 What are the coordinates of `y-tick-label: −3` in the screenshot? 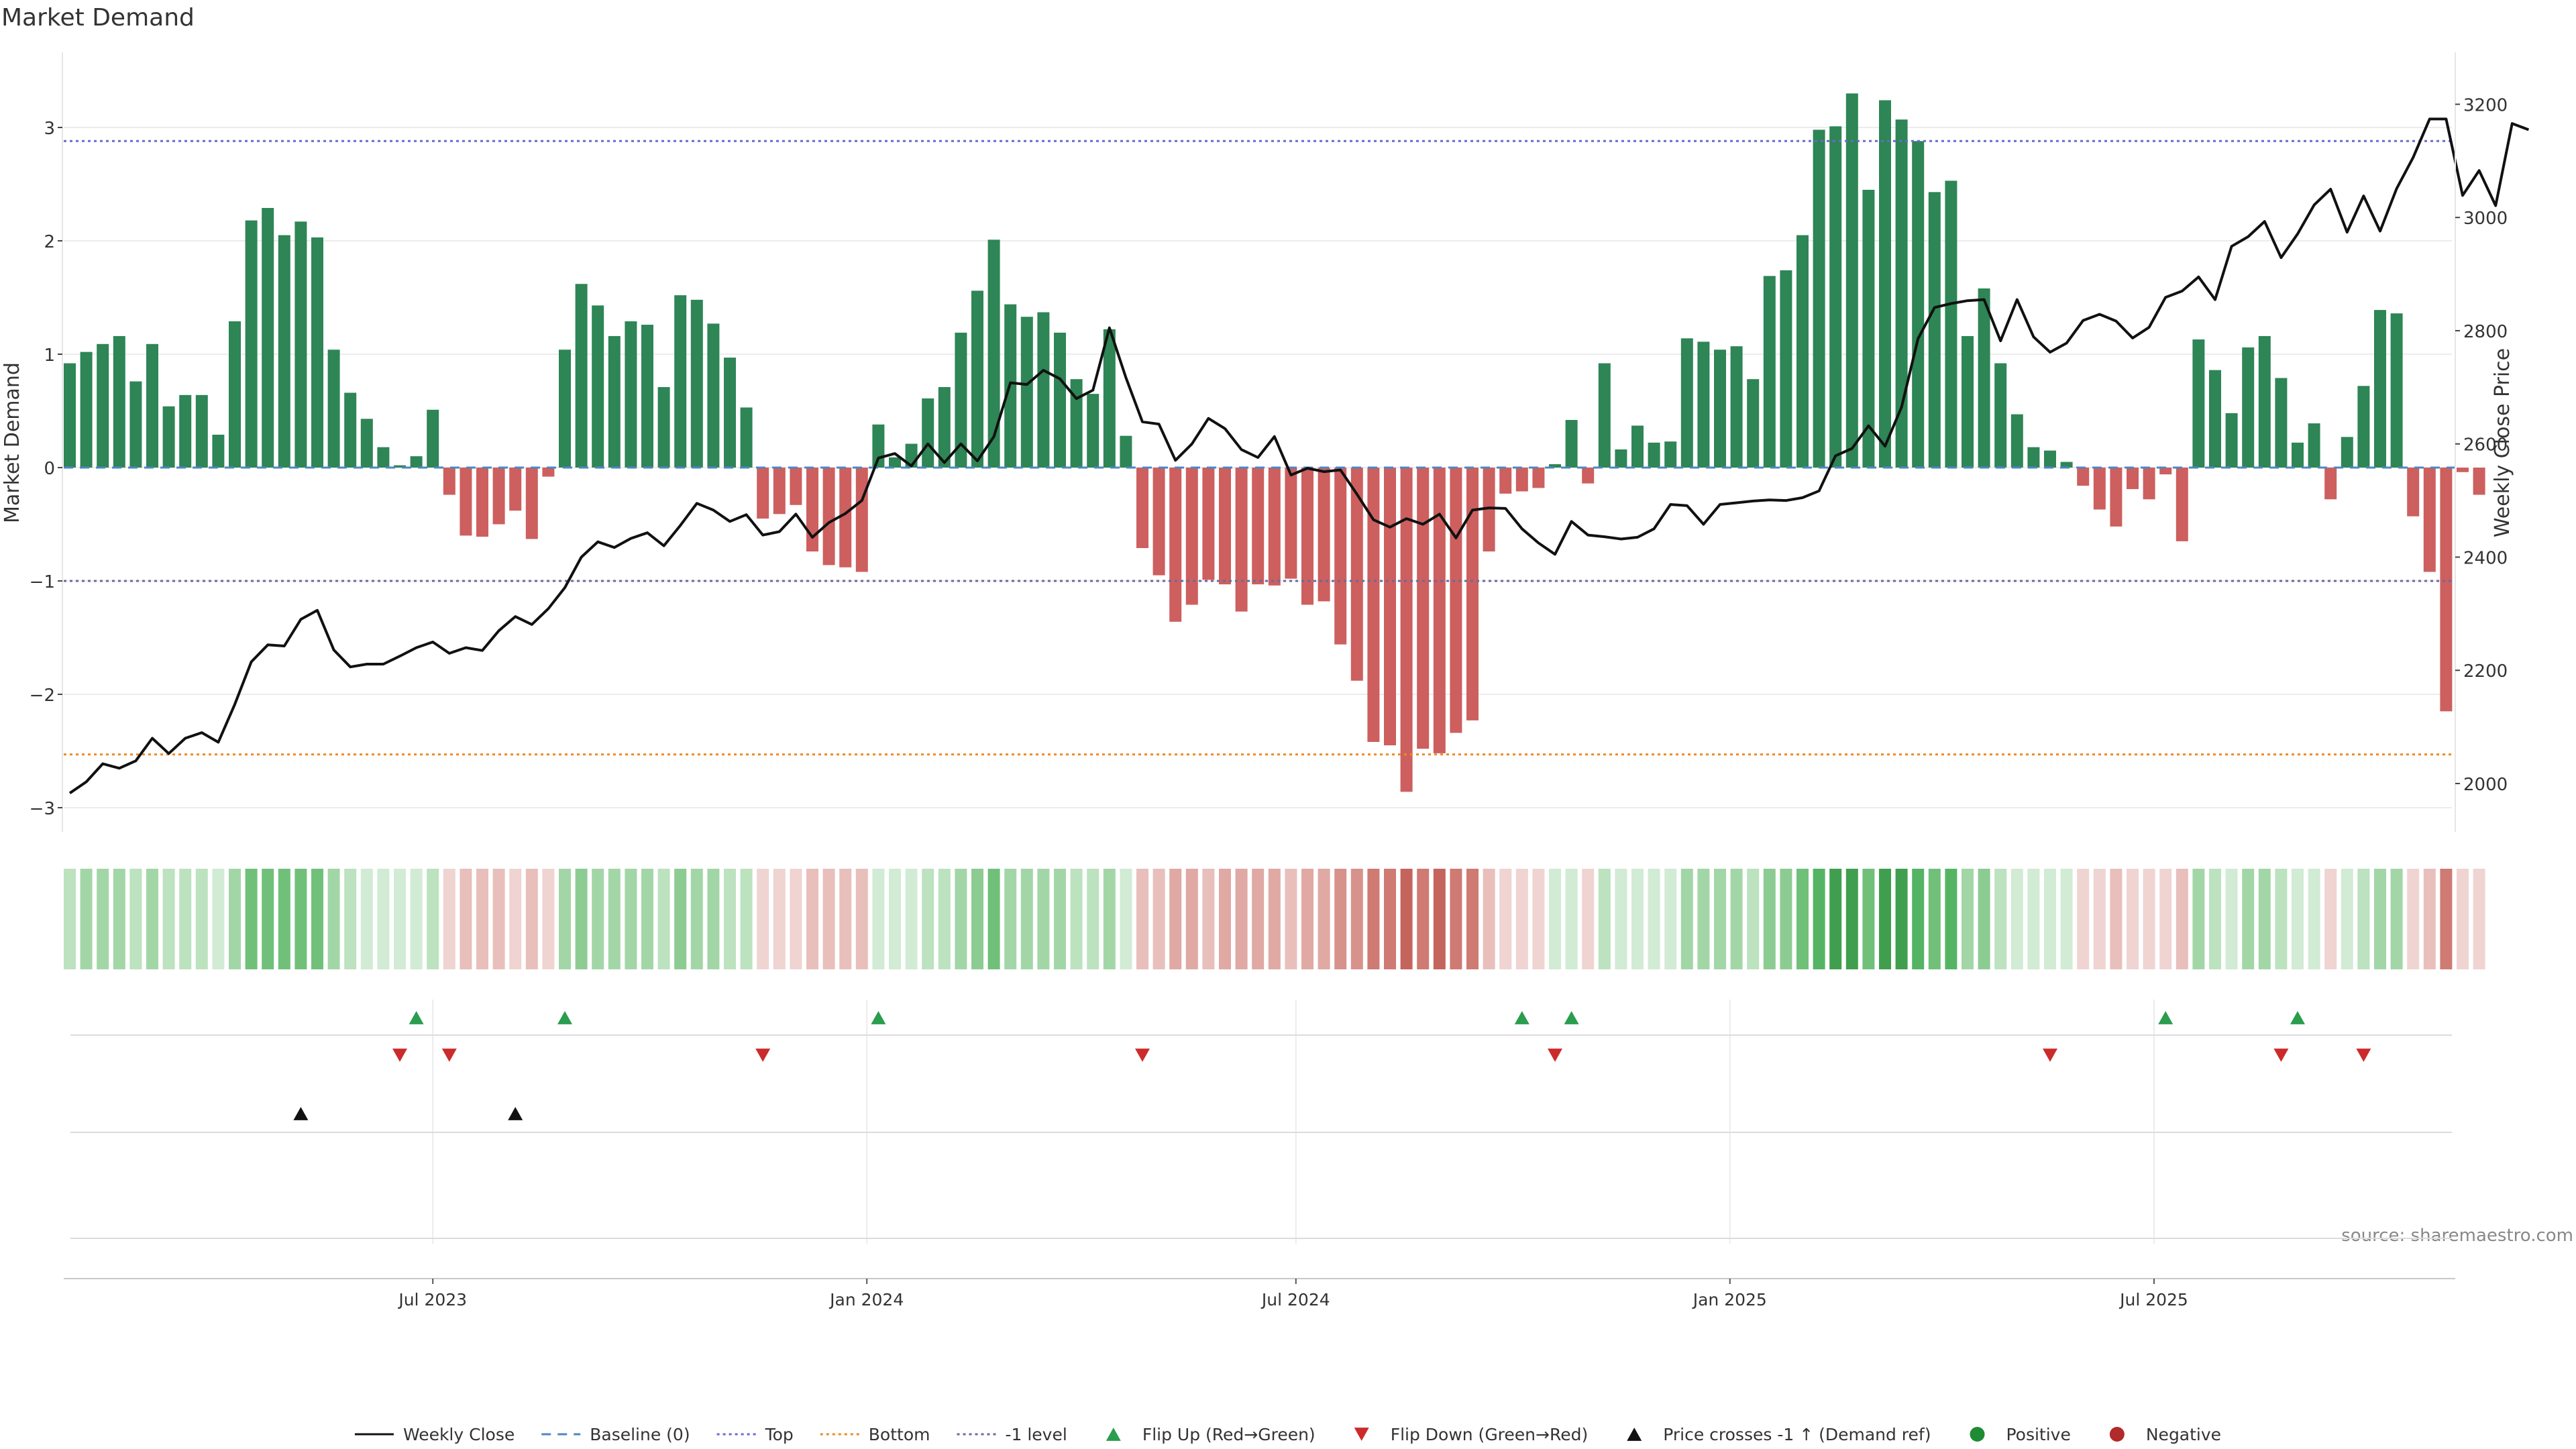 It's located at (42, 809).